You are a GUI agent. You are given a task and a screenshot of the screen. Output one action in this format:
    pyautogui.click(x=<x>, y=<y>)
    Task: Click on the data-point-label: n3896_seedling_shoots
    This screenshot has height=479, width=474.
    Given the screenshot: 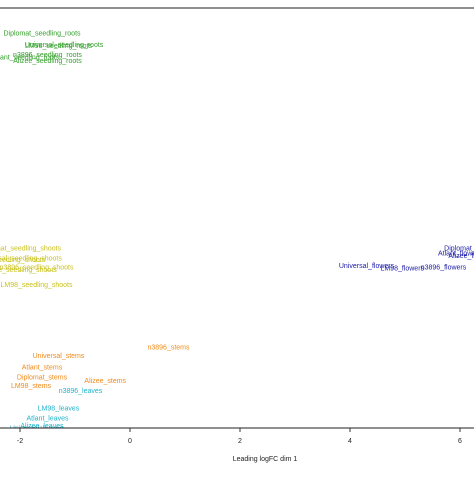 What is the action you would take?
    pyautogui.click(x=37, y=267)
    